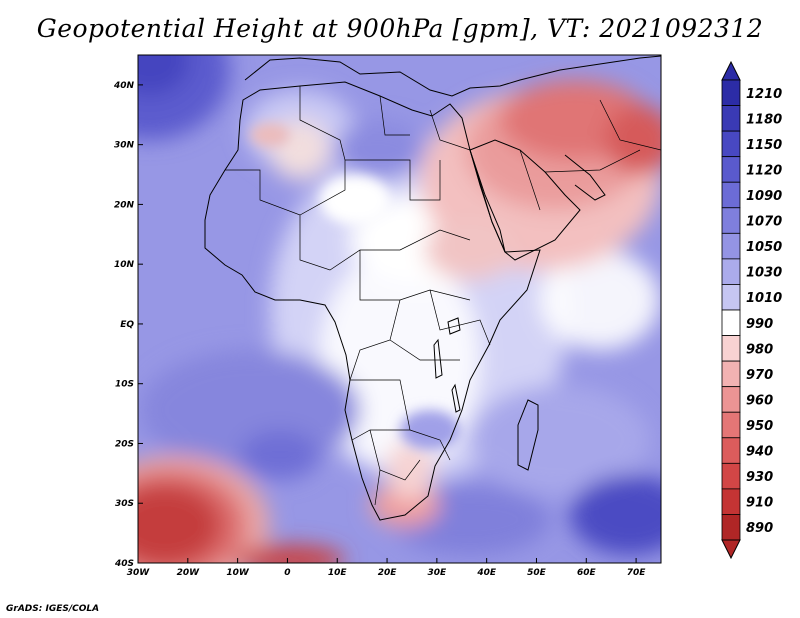  I want to click on lon-tick-label: 70E, so click(637, 573).